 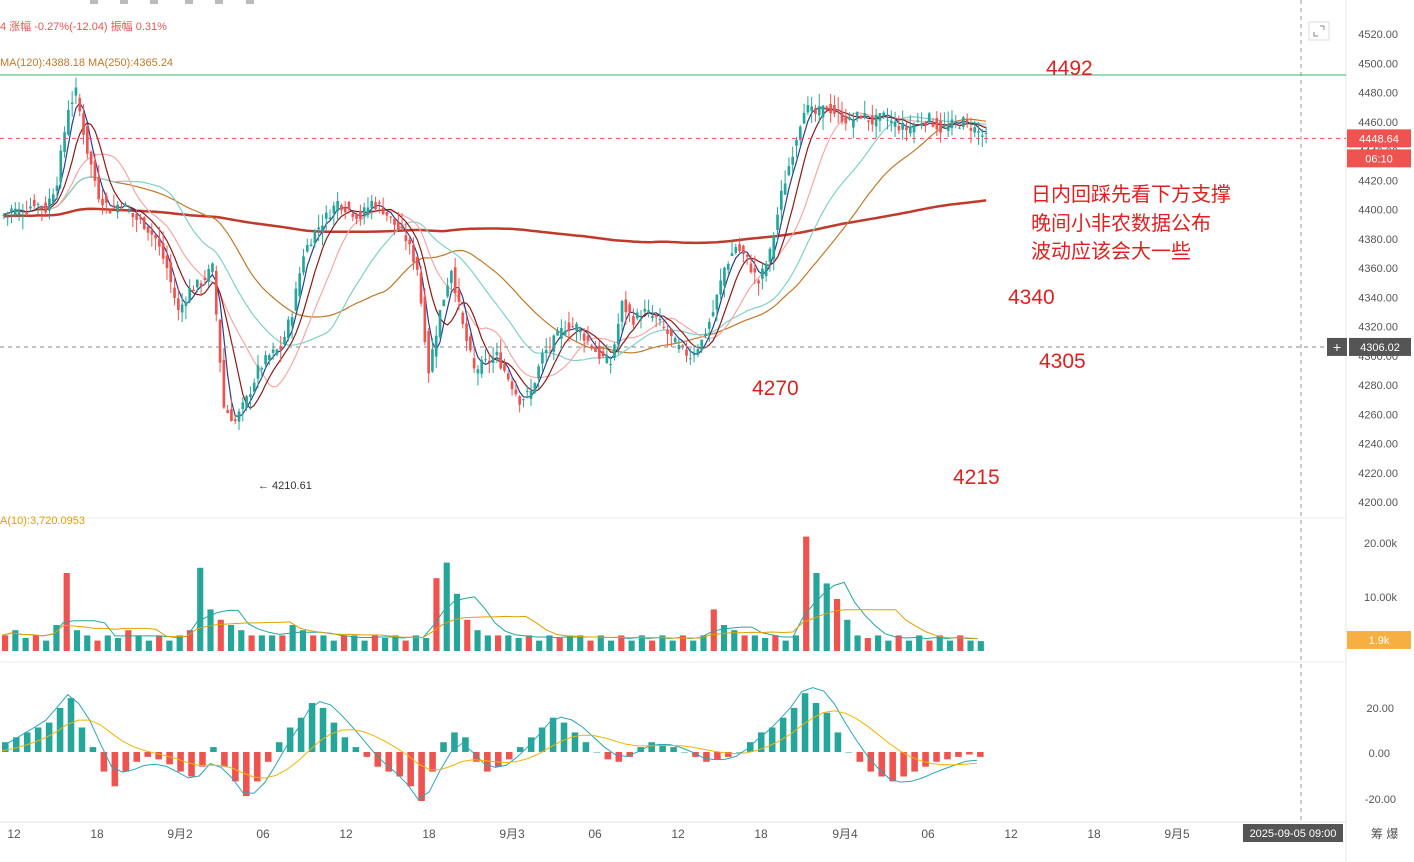 I want to click on expand-icon, so click(x=1319, y=31).